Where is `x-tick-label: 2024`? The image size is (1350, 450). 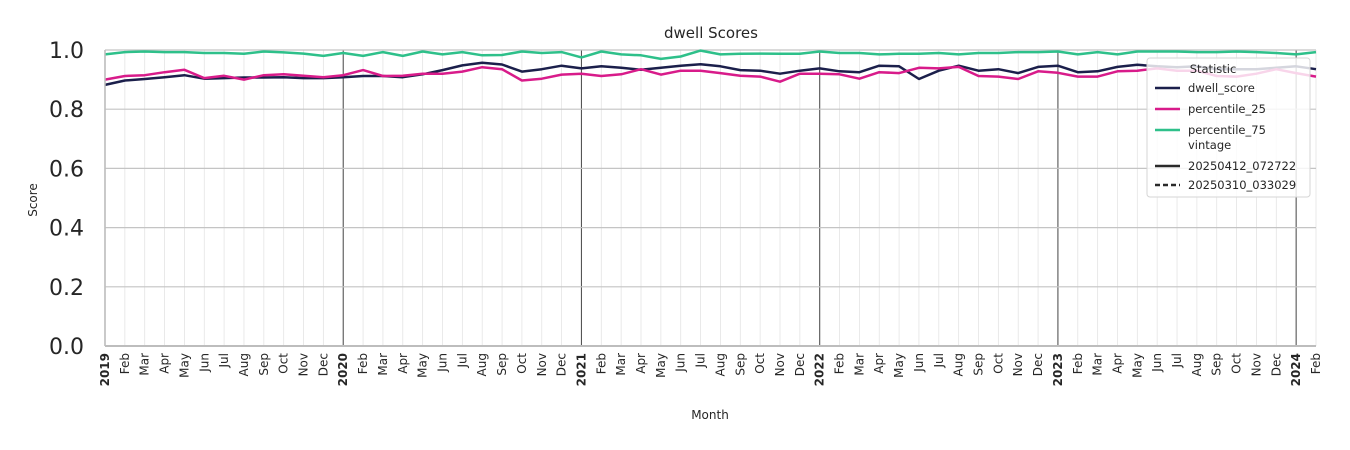 x-tick-label: 2024 is located at coordinates (1296, 369).